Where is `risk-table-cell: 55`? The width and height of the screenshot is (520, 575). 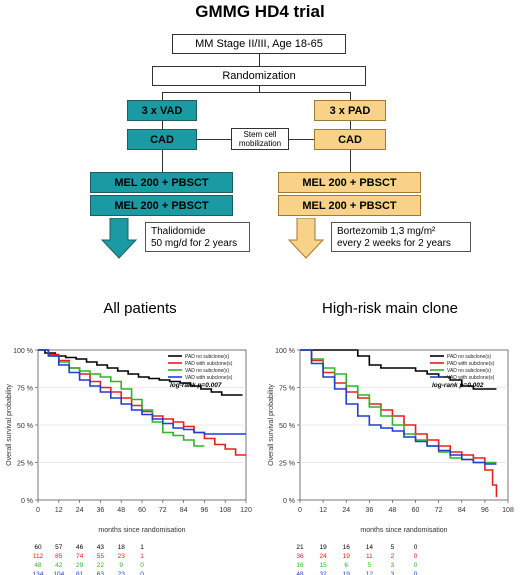 risk-table-cell: 55 is located at coordinates (101, 556).